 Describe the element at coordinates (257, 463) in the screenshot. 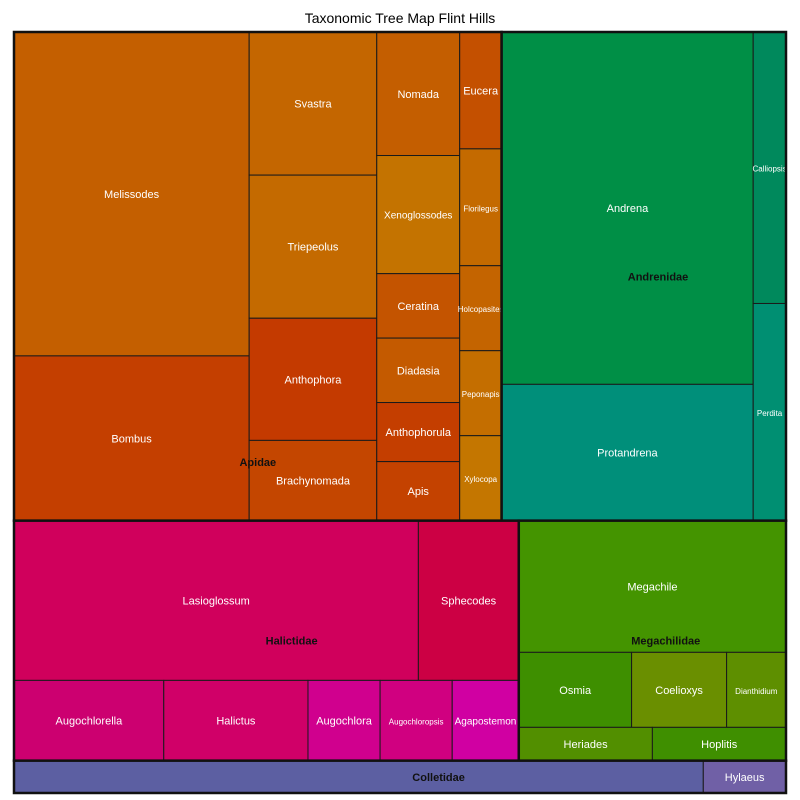

I see `treemap-group-label-apidae: Apidae` at that location.